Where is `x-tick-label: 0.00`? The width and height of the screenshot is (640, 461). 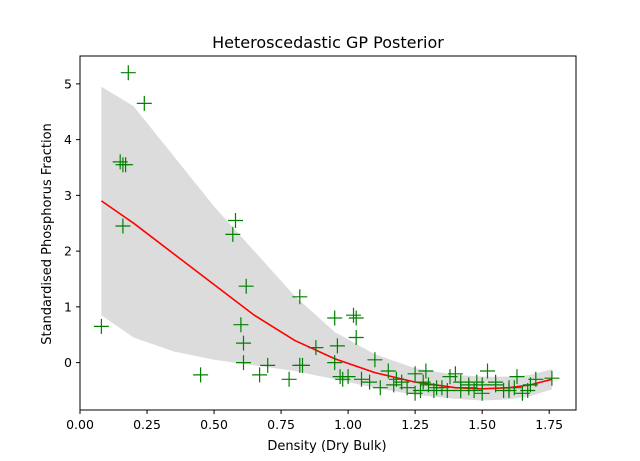 x-tick-label: 0.00 is located at coordinates (80, 424).